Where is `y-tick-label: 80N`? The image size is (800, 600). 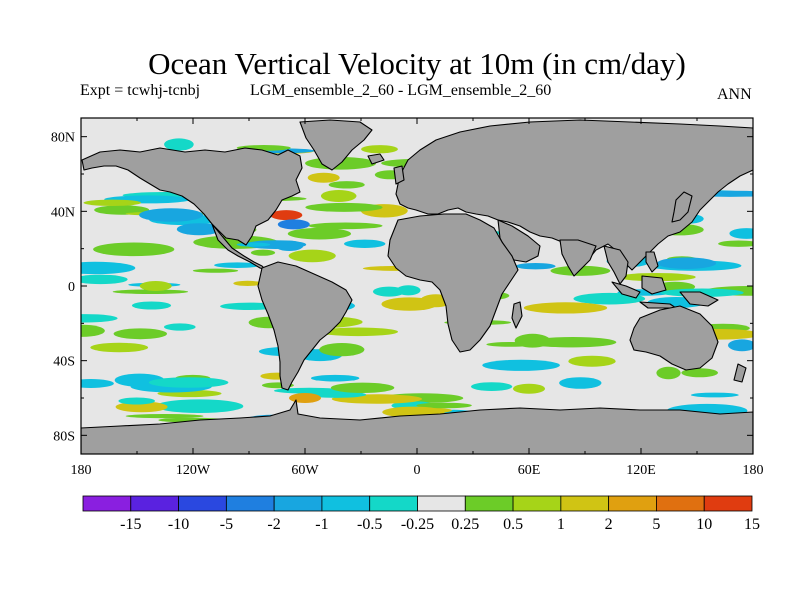
y-tick-label: 80N is located at coordinates (63, 138).